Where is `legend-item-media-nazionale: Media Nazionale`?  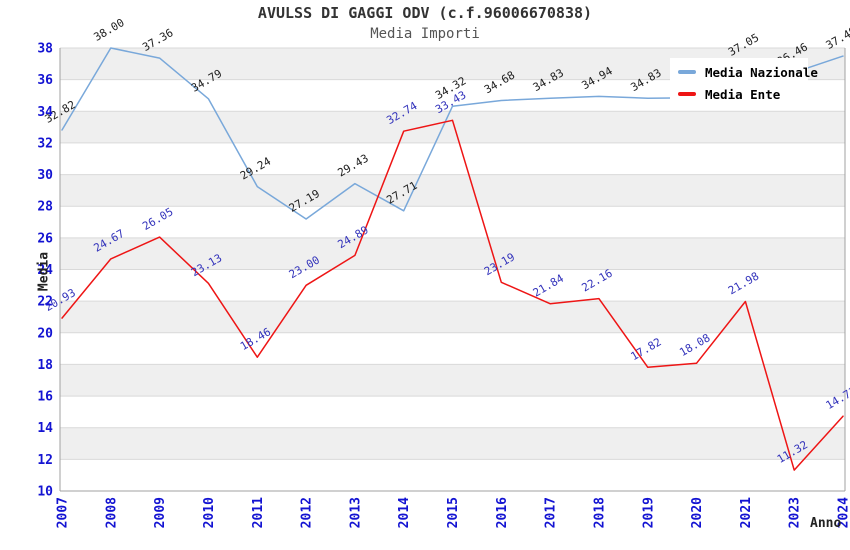 legend-item-media-nazionale: Media Nazionale is located at coordinates (744, 72).